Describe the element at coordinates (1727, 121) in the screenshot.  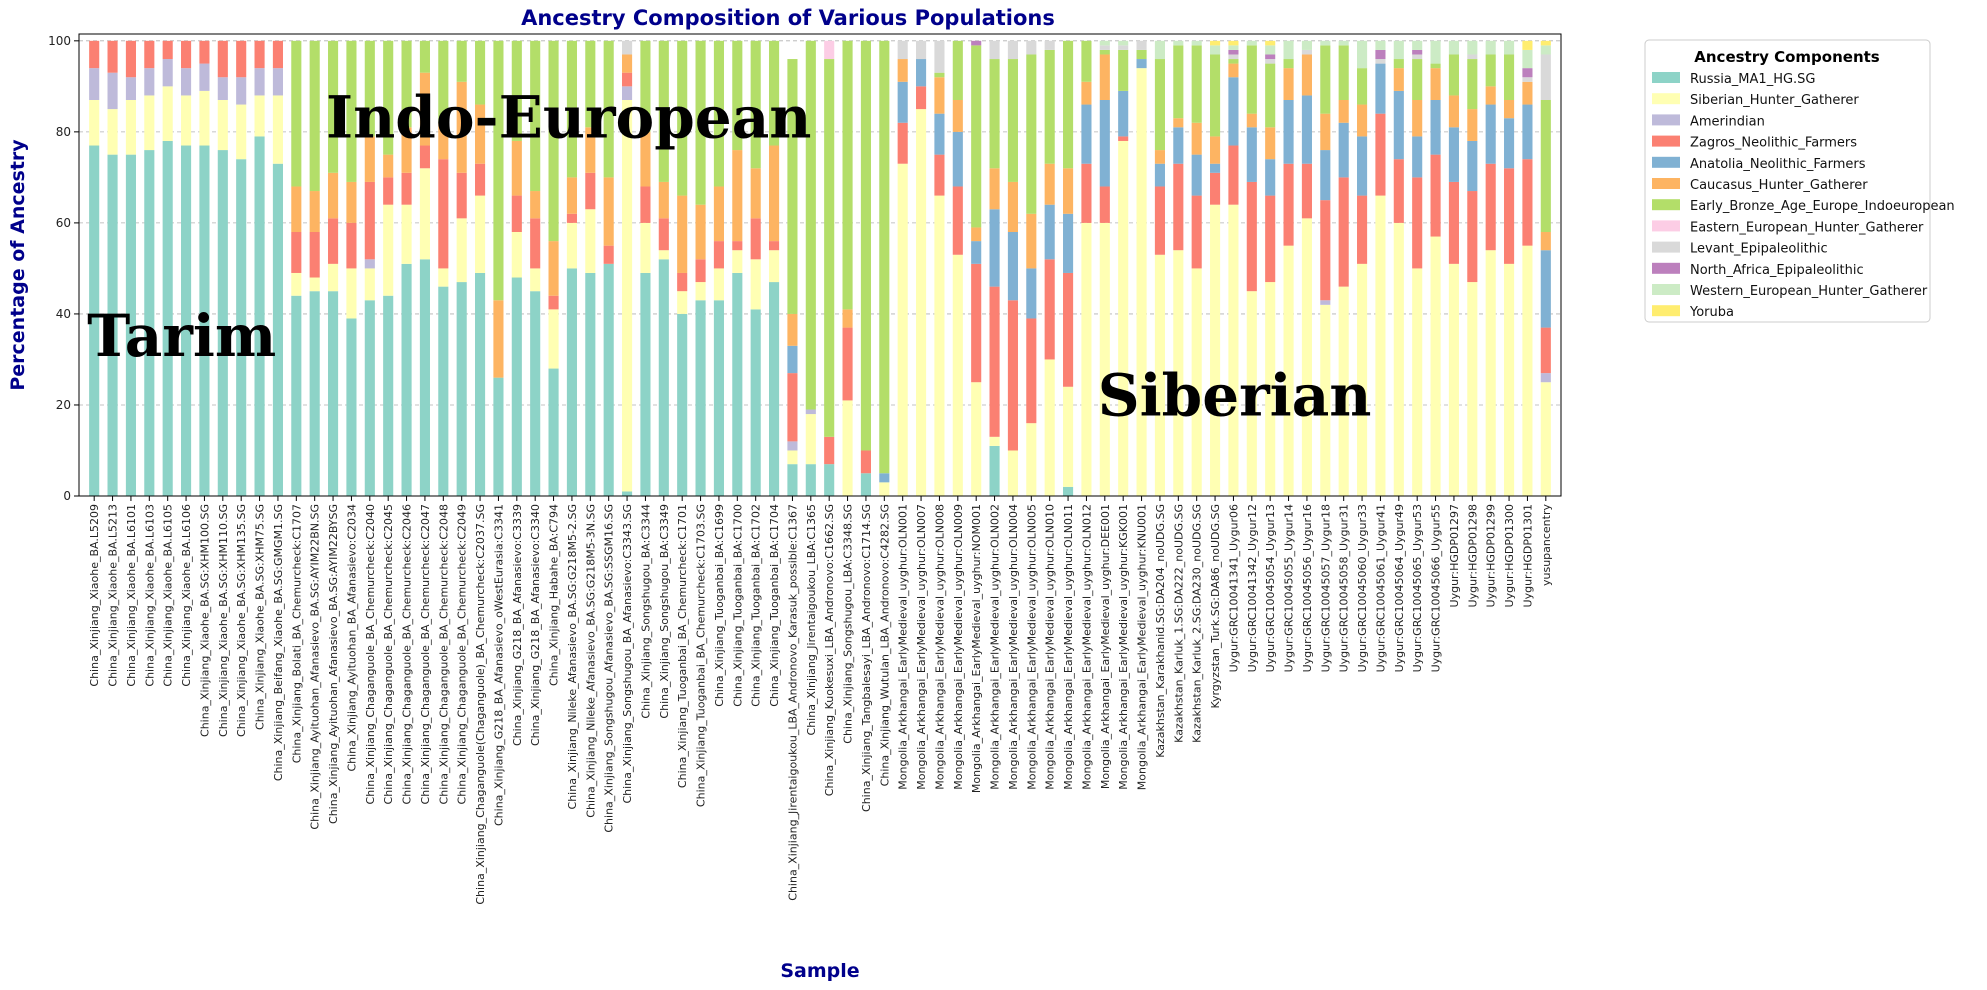
I see `legend-label: Amerindian` at that location.